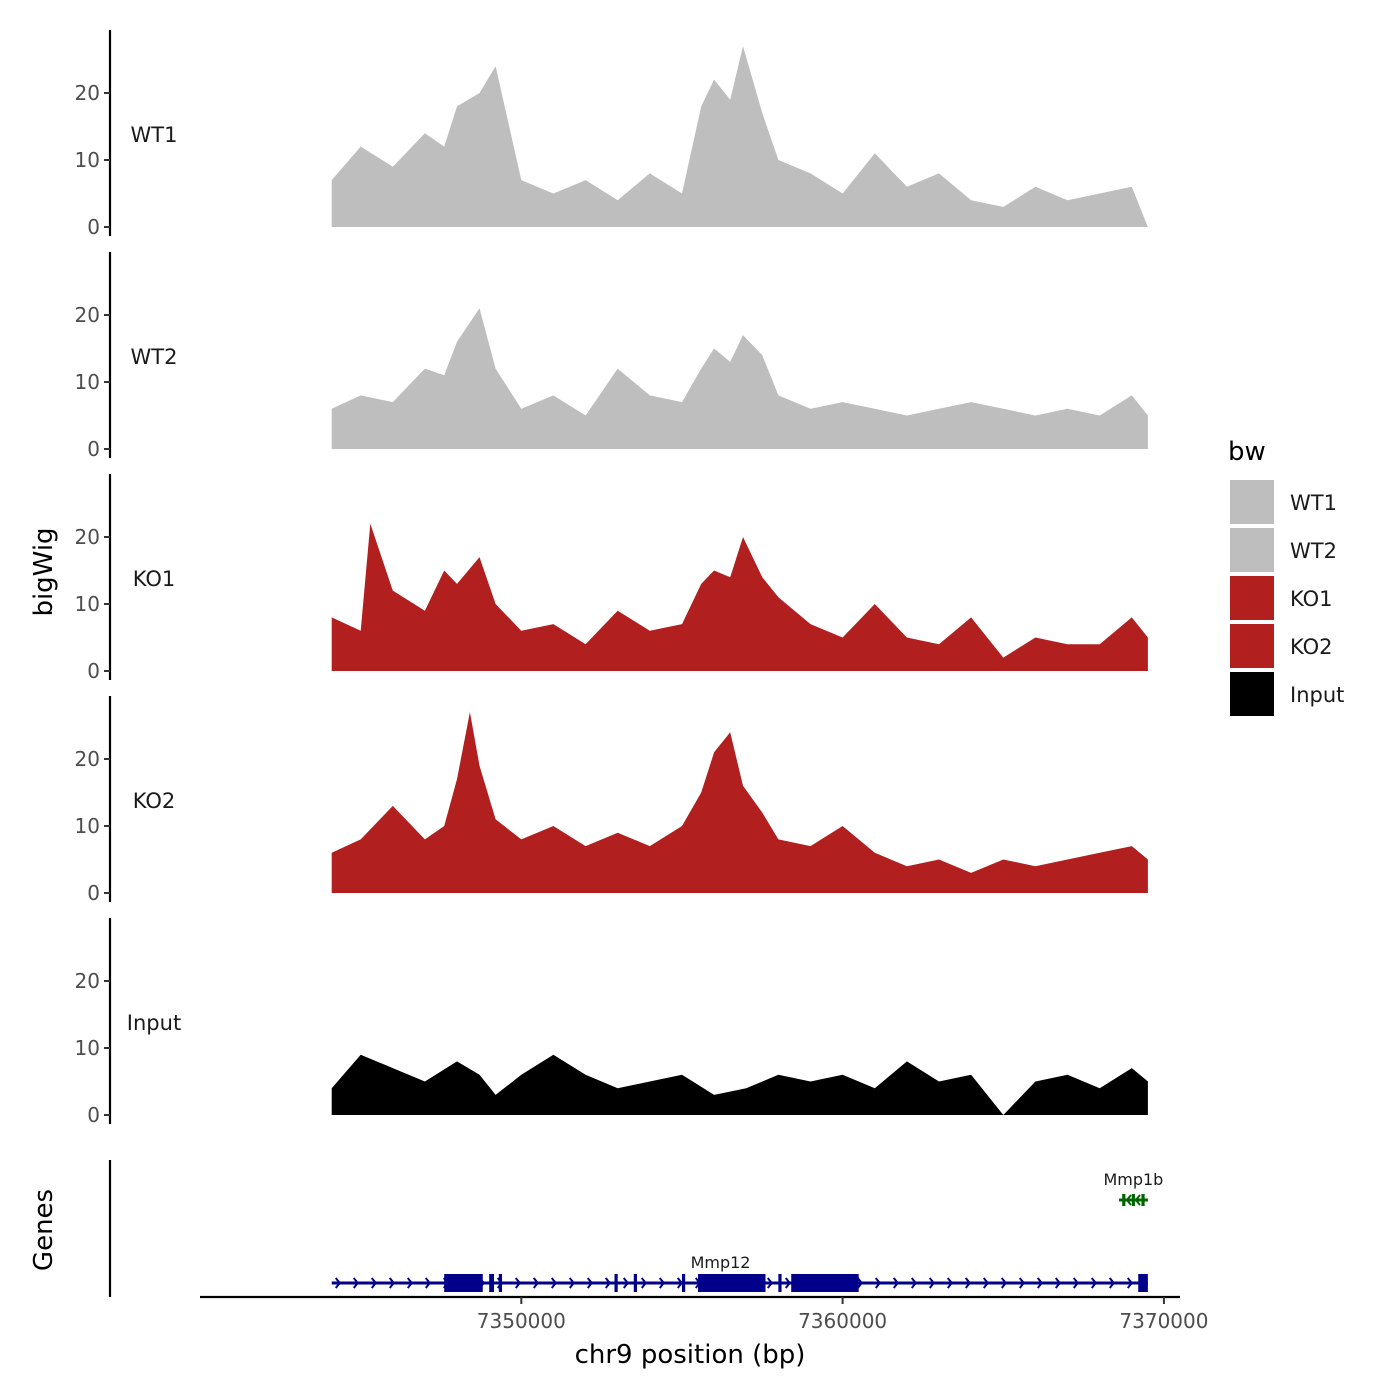 The width and height of the screenshot is (1400, 1400). Describe the element at coordinates (721, 1262) in the screenshot. I see `gene-label: Mmp12` at that location.